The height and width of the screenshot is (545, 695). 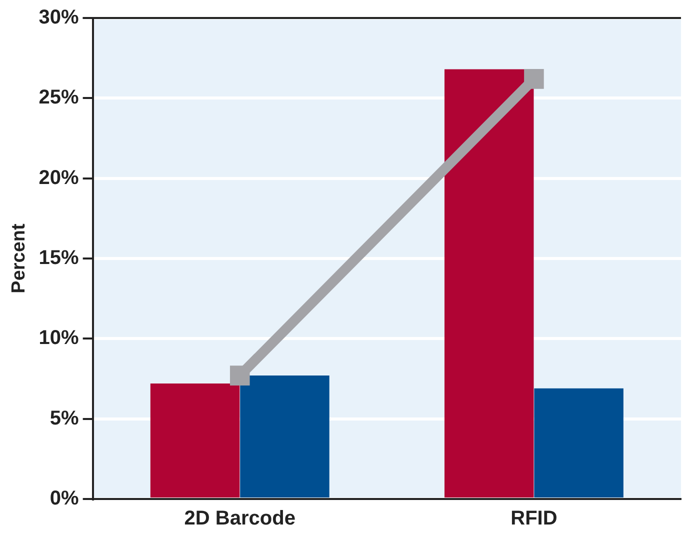 What do you see at coordinates (534, 519) in the screenshot?
I see `x-tick-label: RFID` at bounding box center [534, 519].